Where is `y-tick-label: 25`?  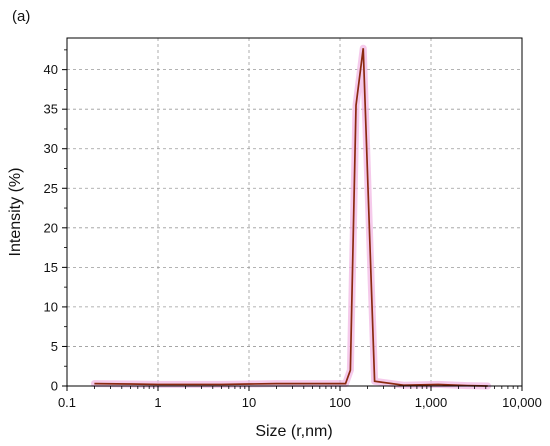 y-tick-label: 25 is located at coordinates (51, 188).